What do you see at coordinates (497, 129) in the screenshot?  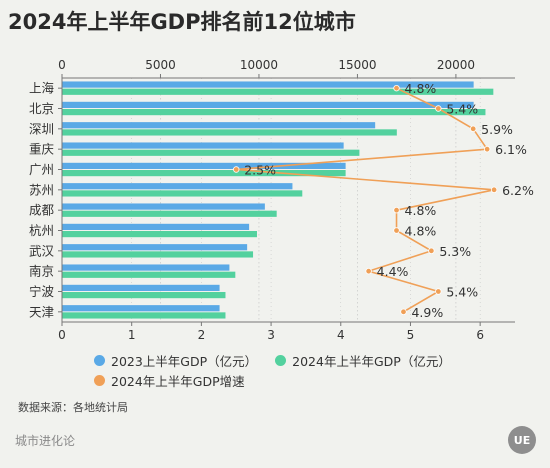 I see `growth-label-2: 5.9%` at bounding box center [497, 129].